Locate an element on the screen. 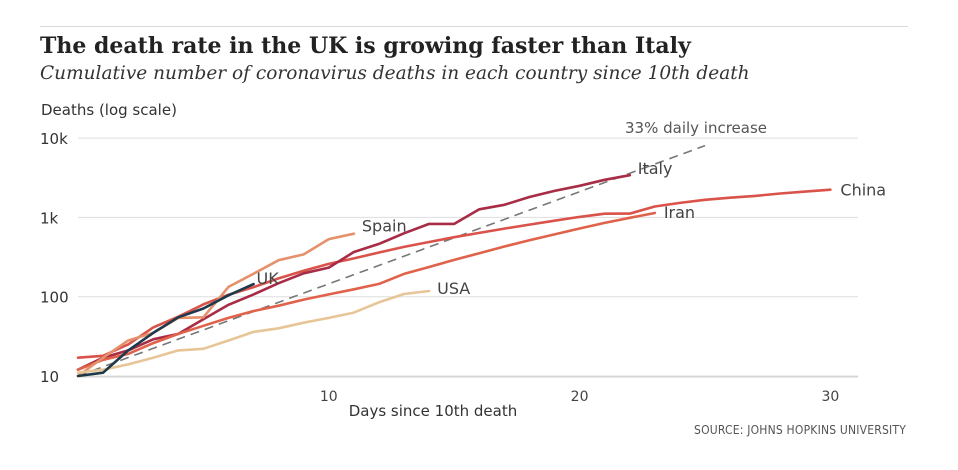  x-tick-label: 30 is located at coordinates (830, 397).